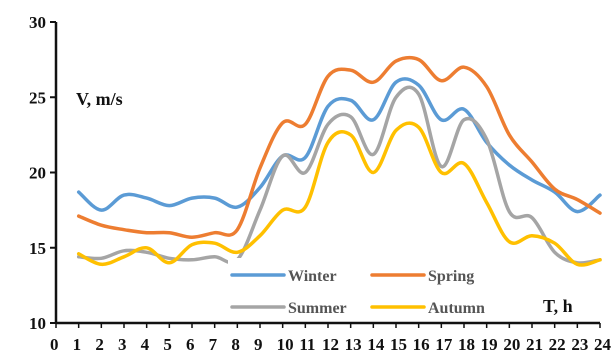  What do you see at coordinates (258, 344) in the screenshot?
I see `x-tick-label: 9` at bounding box center [258, 344].